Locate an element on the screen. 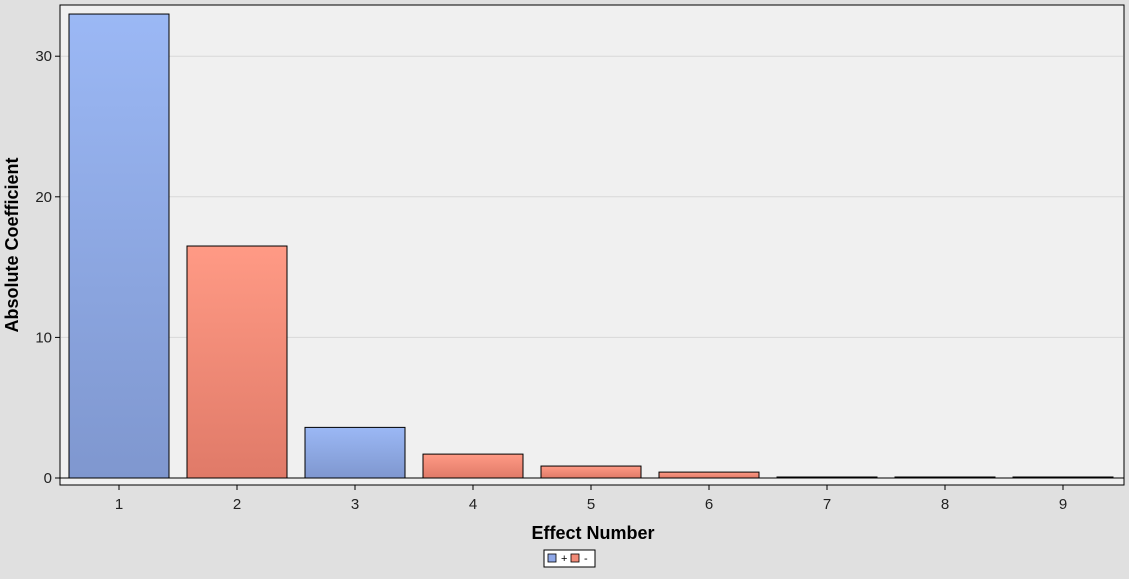 This screenshot has height=579, width=1129. legend-swatch-positive is located at coordinates (552, 558).